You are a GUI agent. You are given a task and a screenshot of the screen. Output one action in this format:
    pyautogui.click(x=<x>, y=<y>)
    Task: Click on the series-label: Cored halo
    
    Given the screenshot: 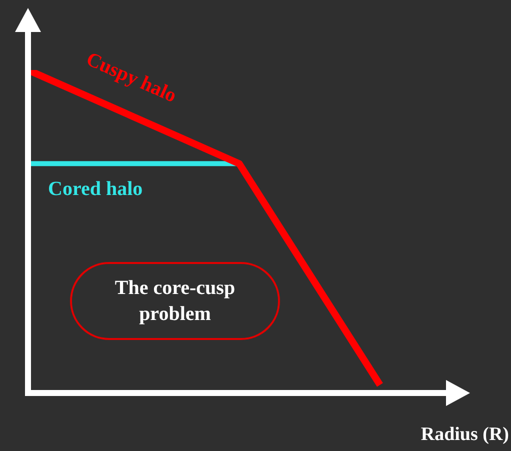 What is the action you would take?
    pyautogui.click(x=95, y=189)
    